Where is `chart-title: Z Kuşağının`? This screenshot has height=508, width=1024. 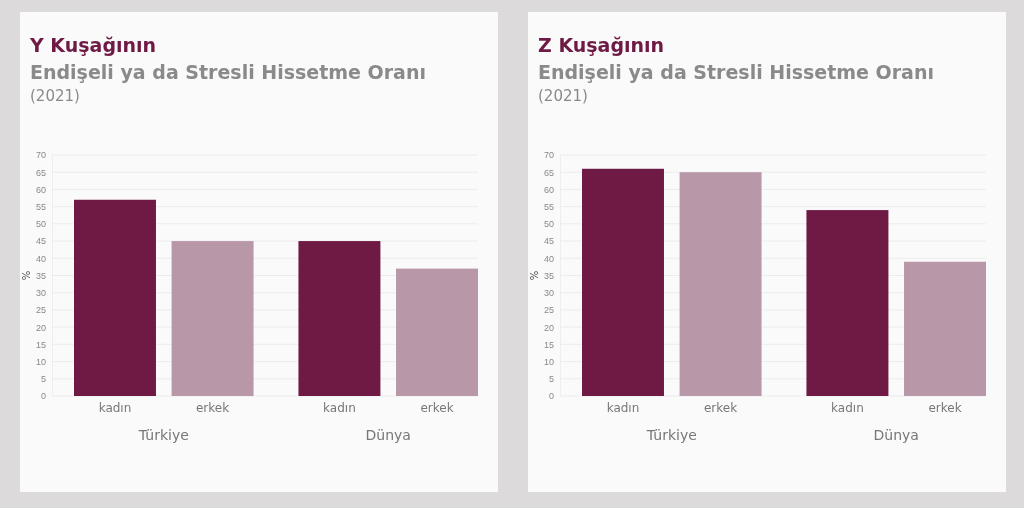 chart-title: Z Kuşağının is located at coordinates (601, 45).